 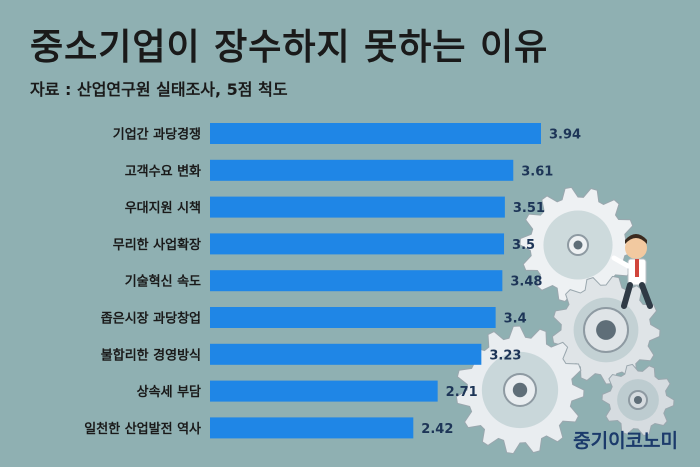 What do you see at coordinates (142, 429) in the screenshot?
I see `category-label: 일천한 산업발전 역사` at bounding box center [142, 429].